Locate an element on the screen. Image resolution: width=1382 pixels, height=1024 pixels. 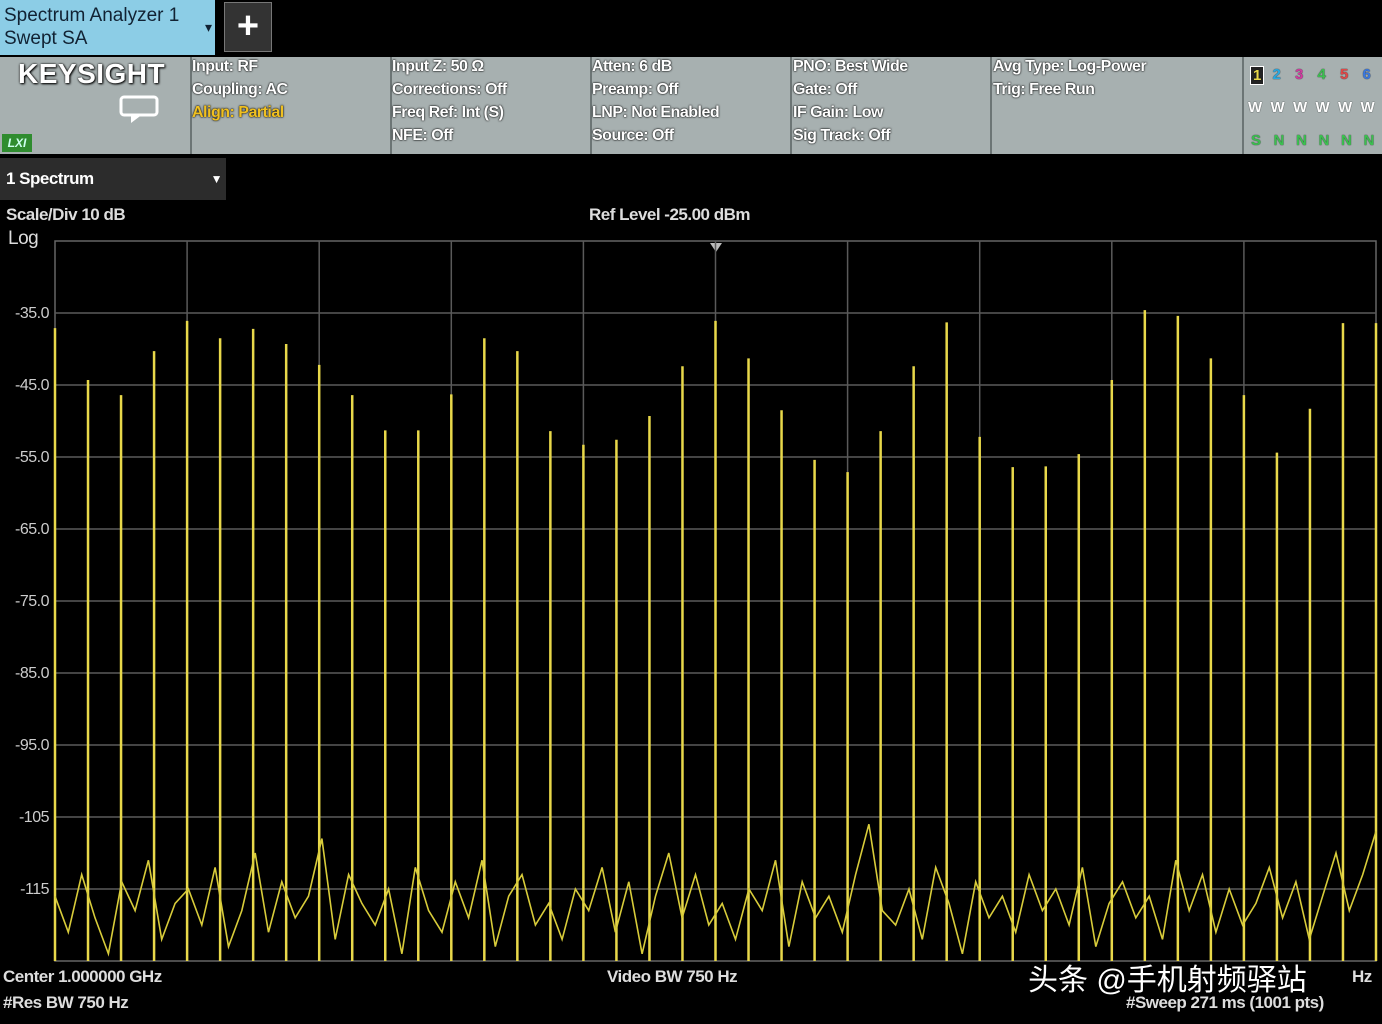
settings-panel is located at coordinates (691, 105).